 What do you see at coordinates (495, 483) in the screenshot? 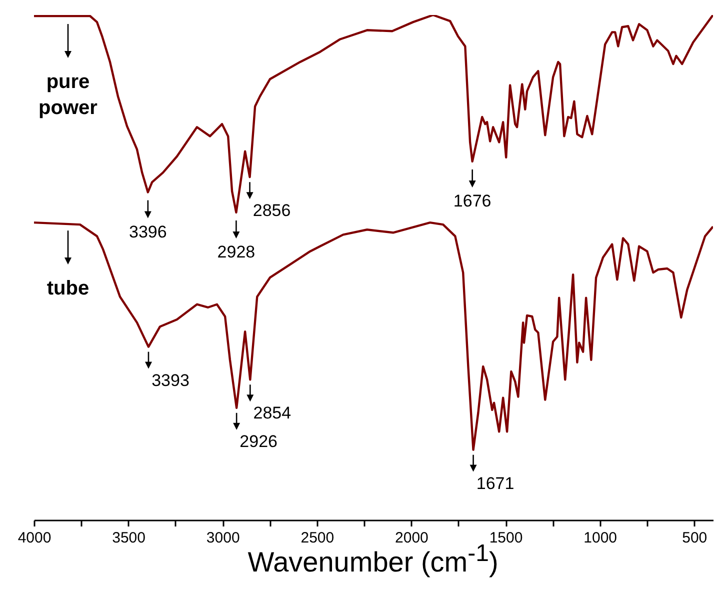
I see `annotation: 1671` at bounding box center [495, 483].